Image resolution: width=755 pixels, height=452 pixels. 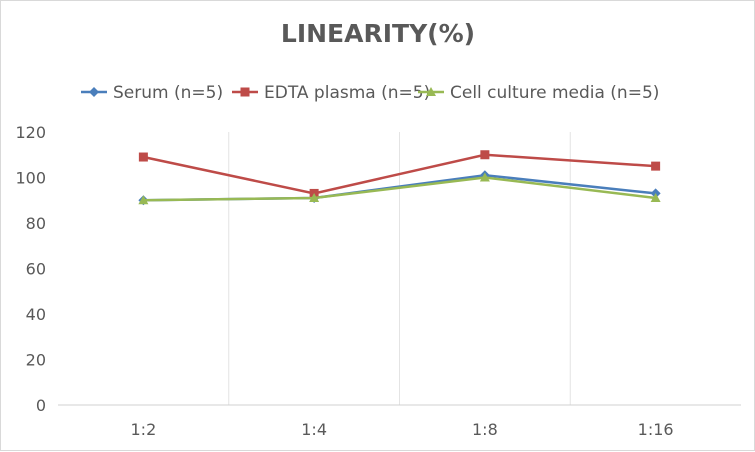 What do you see at coordinates (144, 429) in the screenshot?
I see `x-tick-label: 1:2` at bounding box center [144, 429].